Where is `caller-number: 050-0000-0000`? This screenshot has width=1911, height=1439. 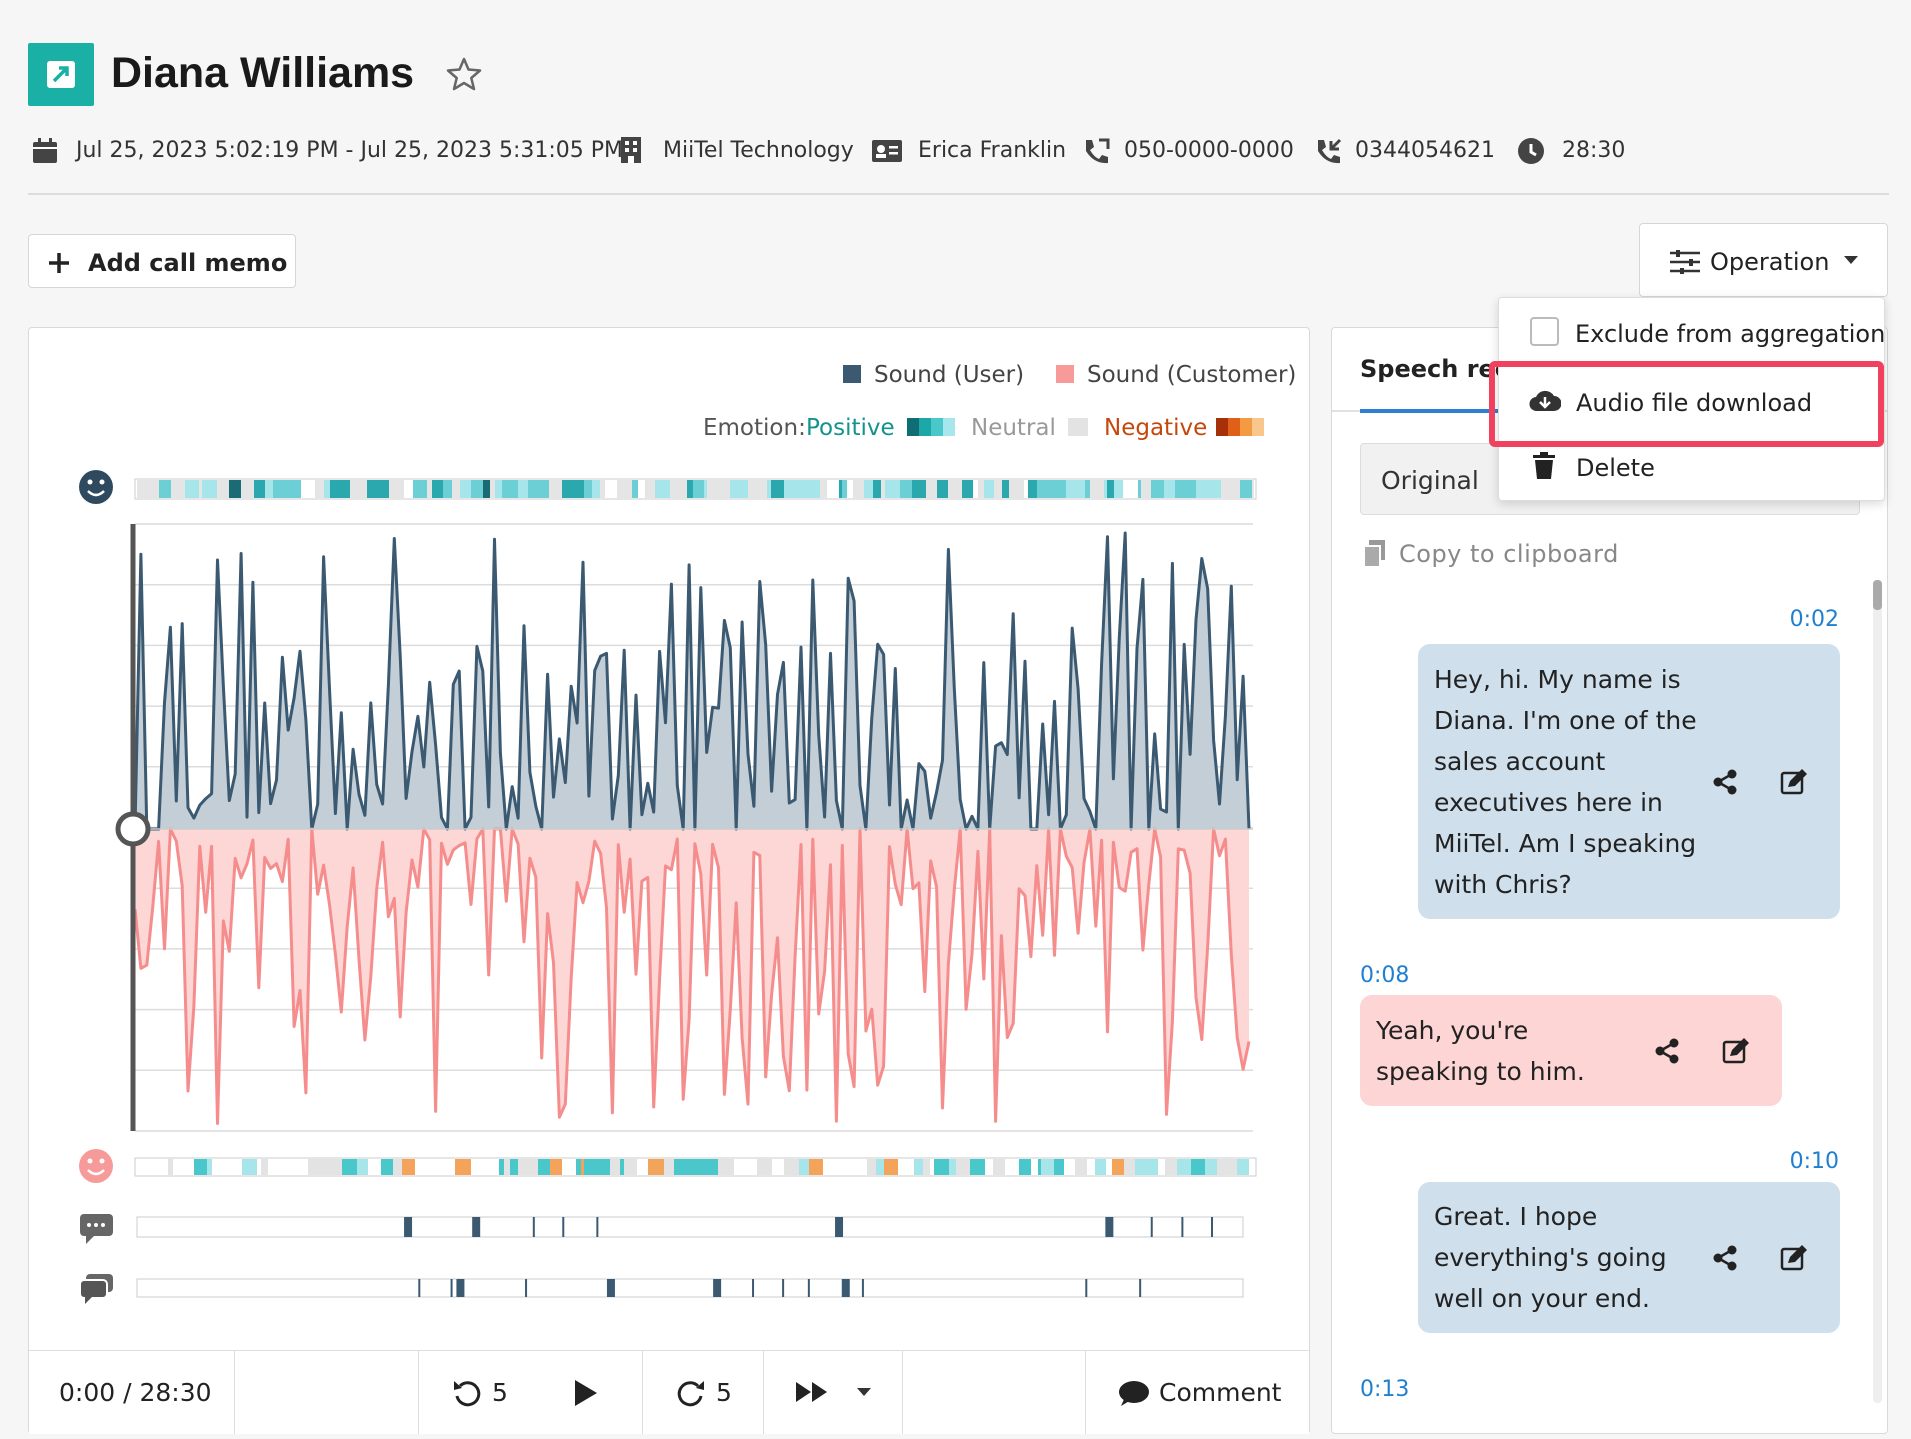 caller-number: 050-0000-0000 is located at coordinates (1209, 150).